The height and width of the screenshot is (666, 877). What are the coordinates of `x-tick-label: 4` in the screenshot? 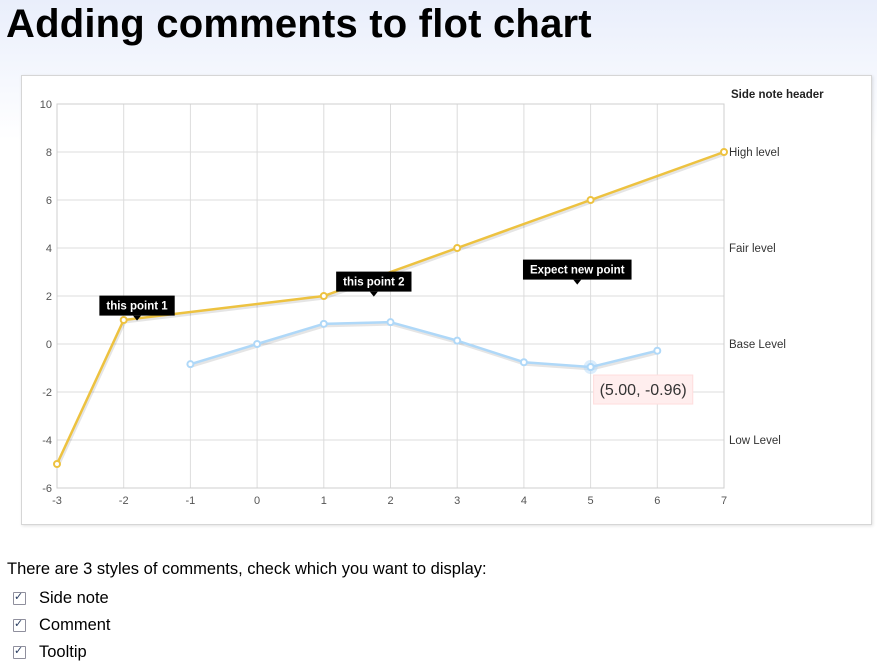 It's located at (524, 501).